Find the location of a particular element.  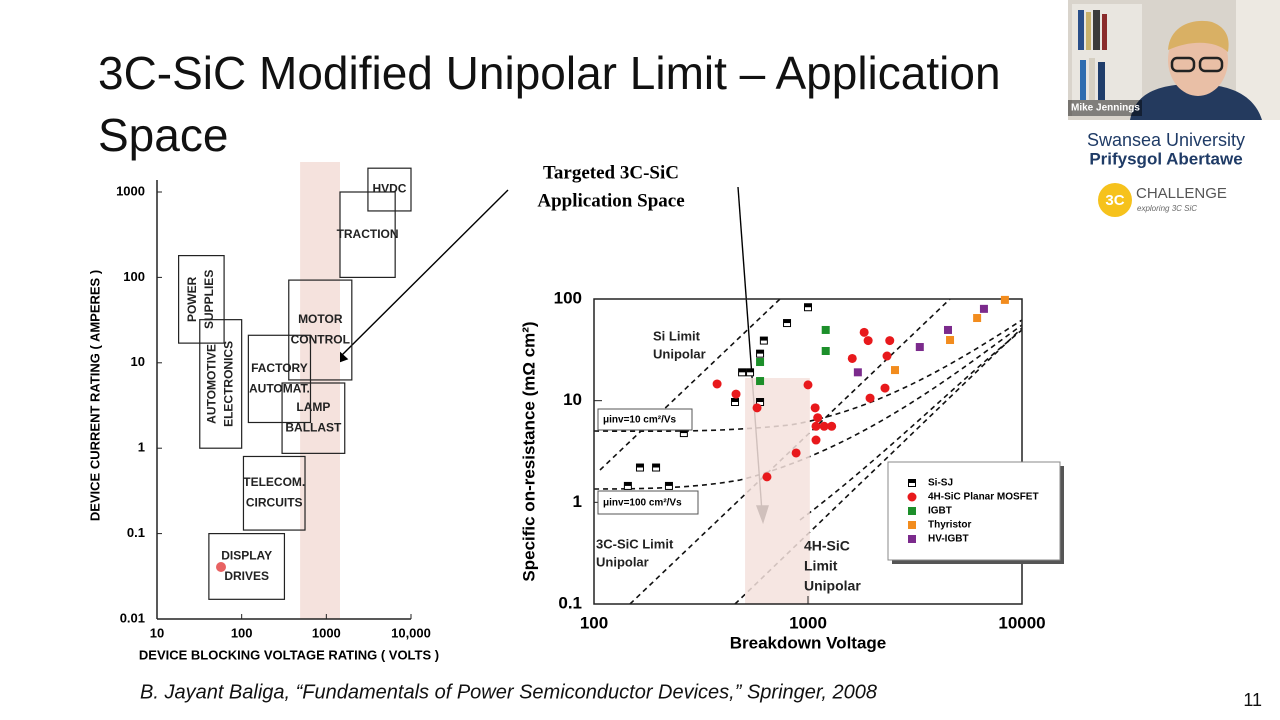

page-number: 11 is located at coordinates (1252, 700).